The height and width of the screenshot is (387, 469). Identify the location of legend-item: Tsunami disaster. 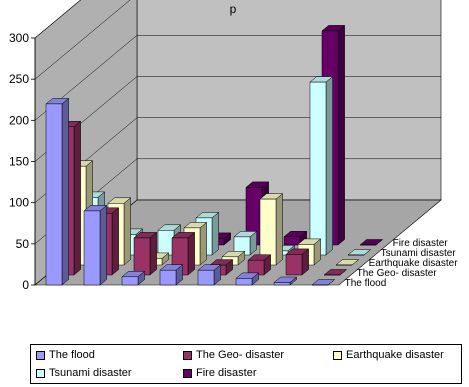
(84, 373).